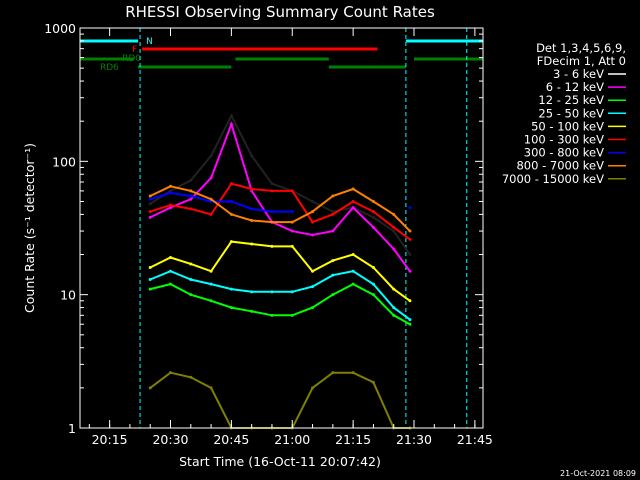  I want to click on flag-label-n: N, so click(149, 42).